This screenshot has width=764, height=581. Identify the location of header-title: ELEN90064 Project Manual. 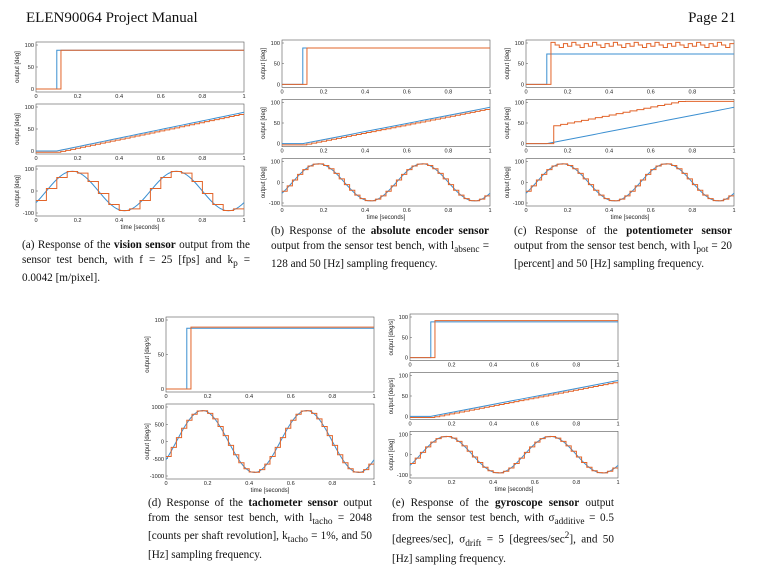
(112, 18).